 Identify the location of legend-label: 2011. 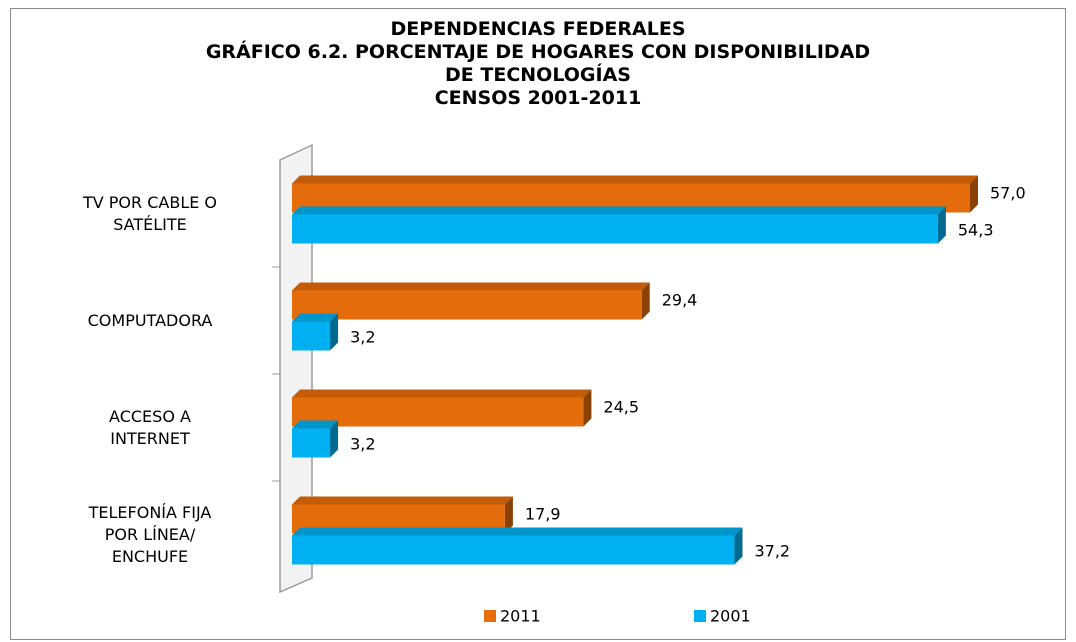
(520, 616).